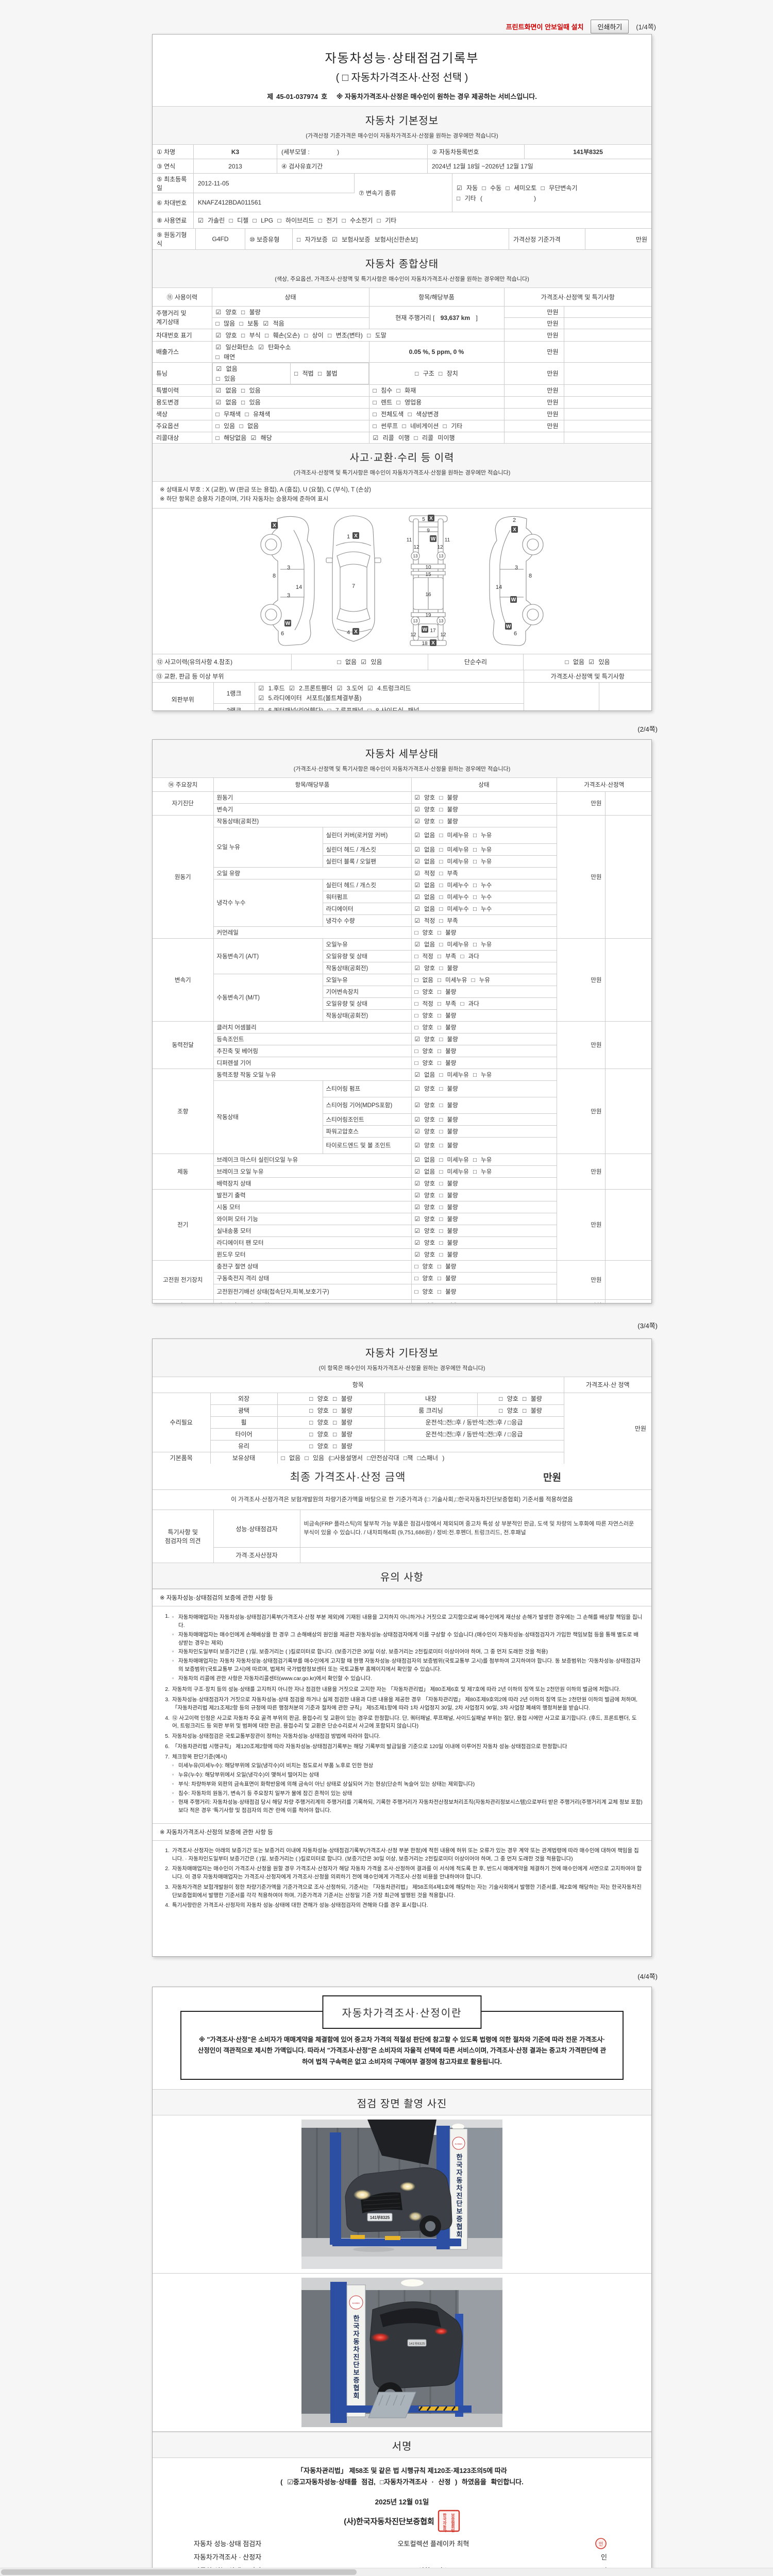  I want to click on final-price-label: 최종 가격조사·산정 금액, so click(348, 1477).